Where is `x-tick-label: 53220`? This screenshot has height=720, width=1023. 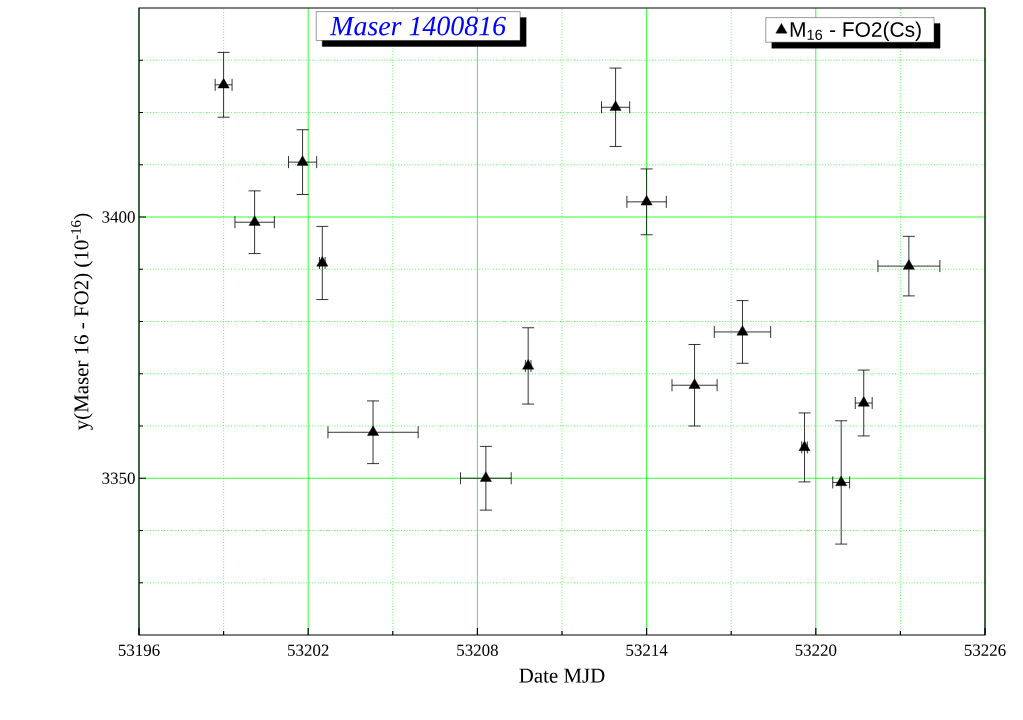
x-tick-label: 53220 is located at coordinates (816, 650).